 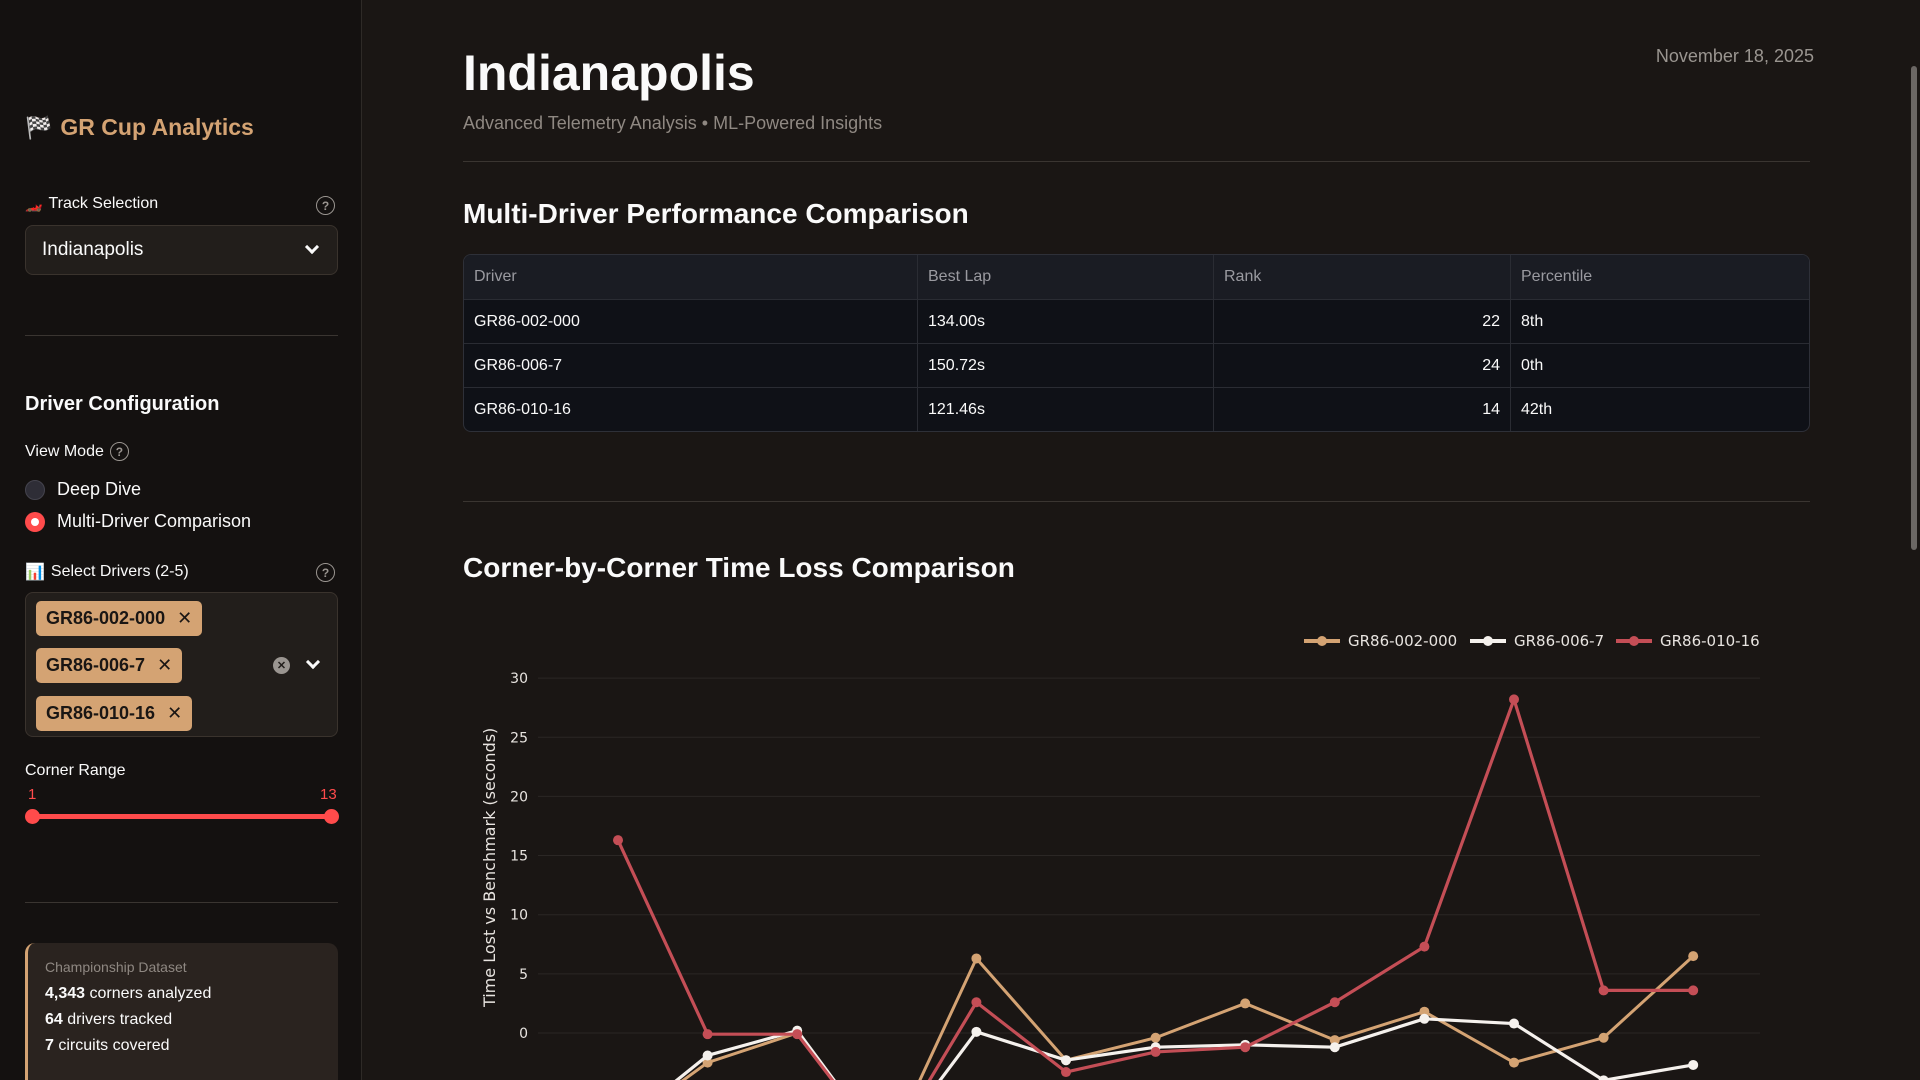 I want to click on driver-config-heading: Driver Configuration, so click(x=122, y=404).